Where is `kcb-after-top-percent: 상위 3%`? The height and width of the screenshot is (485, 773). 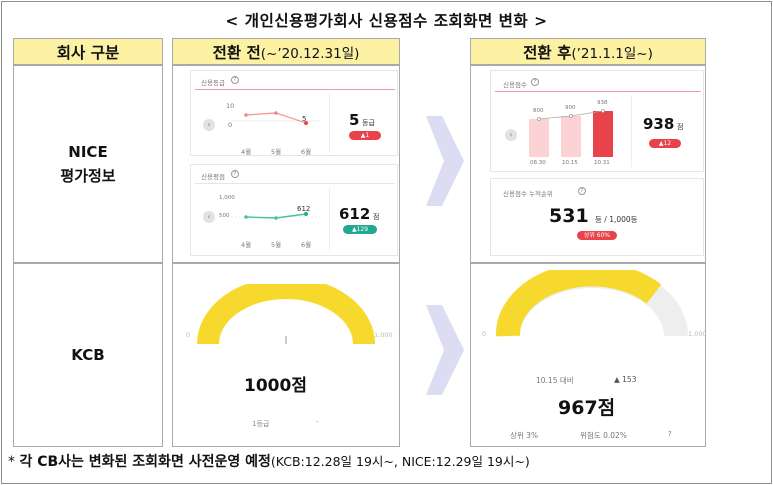 kcb-after-top-percent: 상위 3% is located at coordinates (524, 435).